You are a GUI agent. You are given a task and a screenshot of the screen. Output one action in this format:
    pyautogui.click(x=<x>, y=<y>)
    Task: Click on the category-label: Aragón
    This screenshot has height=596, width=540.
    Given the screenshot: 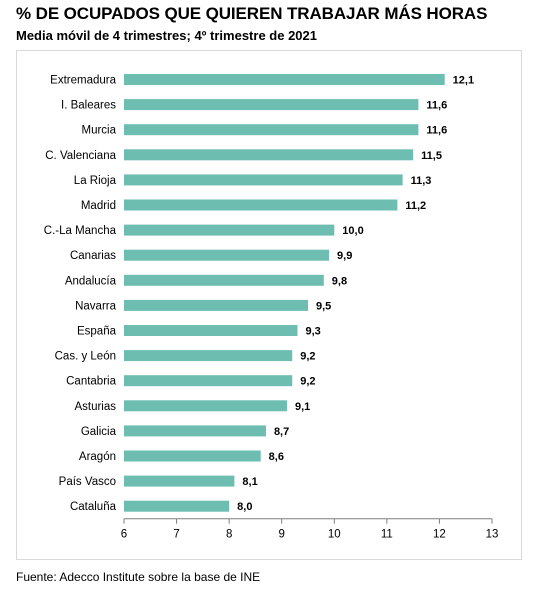 What is the action you would take?
    pyautogui.click(x=97, y=457)
    